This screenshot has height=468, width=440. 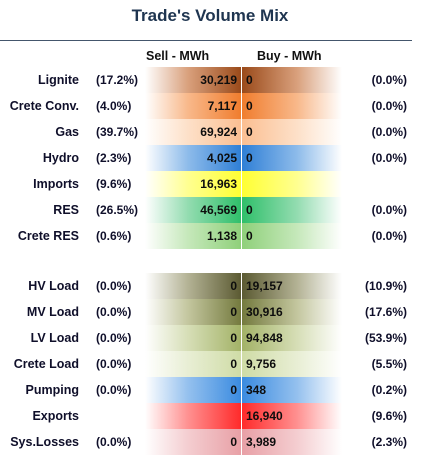 What do you see at coordinates (193, 210) in the screenshot?
I see `sell-cell: 46,569` at bounding box center [193, 210].